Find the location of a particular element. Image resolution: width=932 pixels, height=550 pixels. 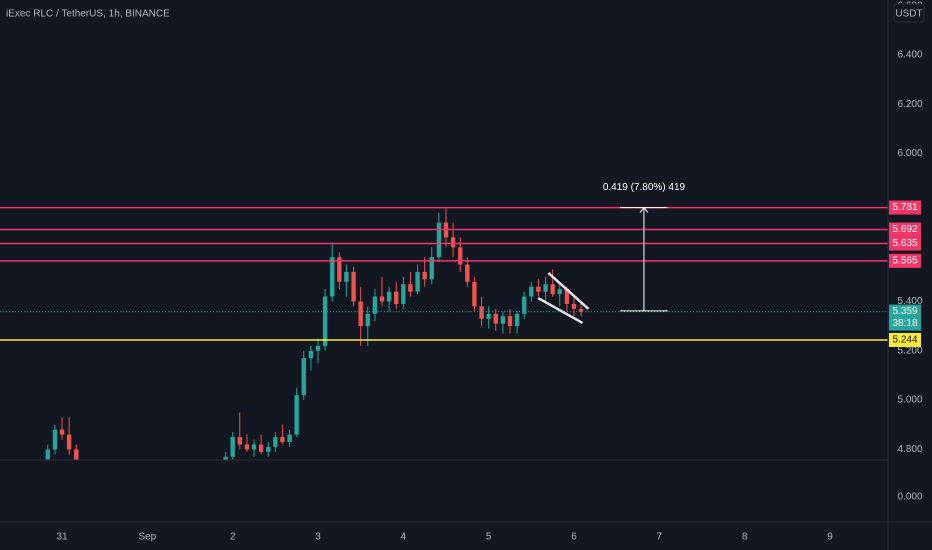

level-label: 5.244 is located at coordinates (904, 340).